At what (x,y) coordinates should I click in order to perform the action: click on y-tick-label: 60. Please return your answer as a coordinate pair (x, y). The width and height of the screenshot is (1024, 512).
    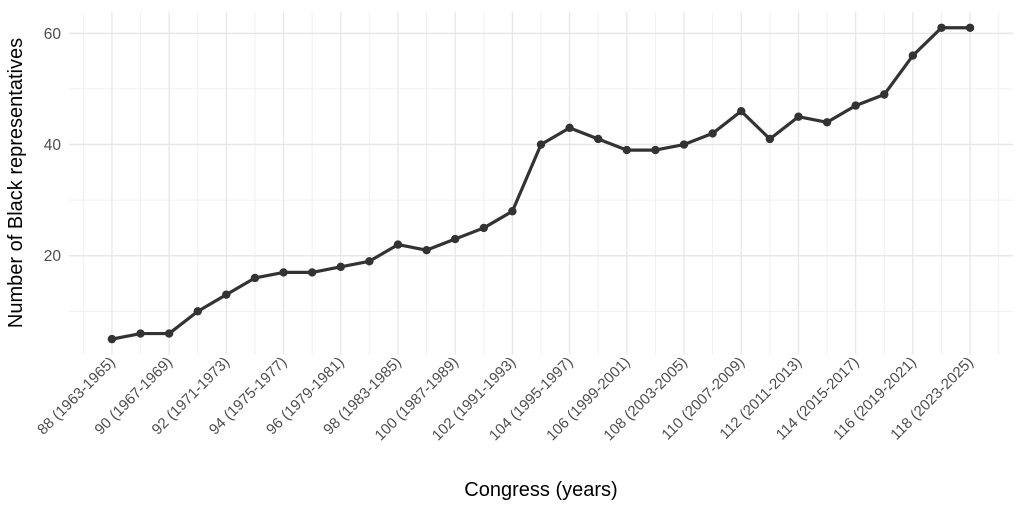
    Looking at the image, I should click on (53, 34).